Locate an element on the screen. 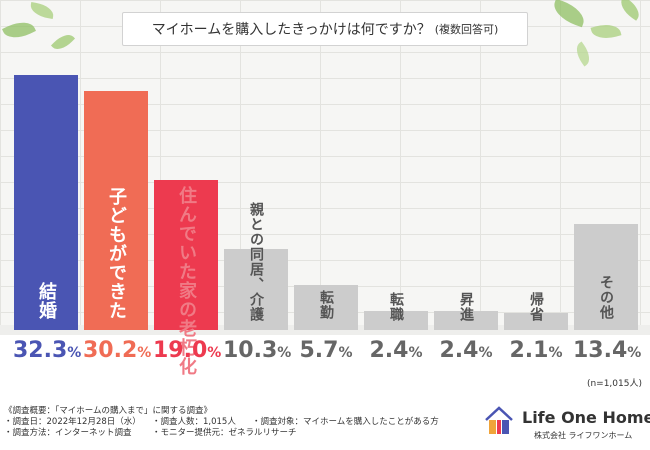 The height and width of the screenshot is (450, 650). bar-label-4: 親との同居、介護 is located at coordinates (256, 262).